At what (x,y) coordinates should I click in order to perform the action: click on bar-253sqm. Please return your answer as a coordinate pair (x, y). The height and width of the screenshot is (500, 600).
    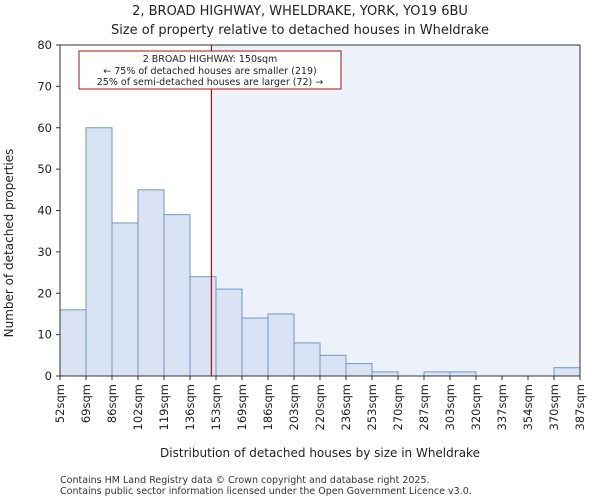
    Looking at the image, I should click on (385, 374).